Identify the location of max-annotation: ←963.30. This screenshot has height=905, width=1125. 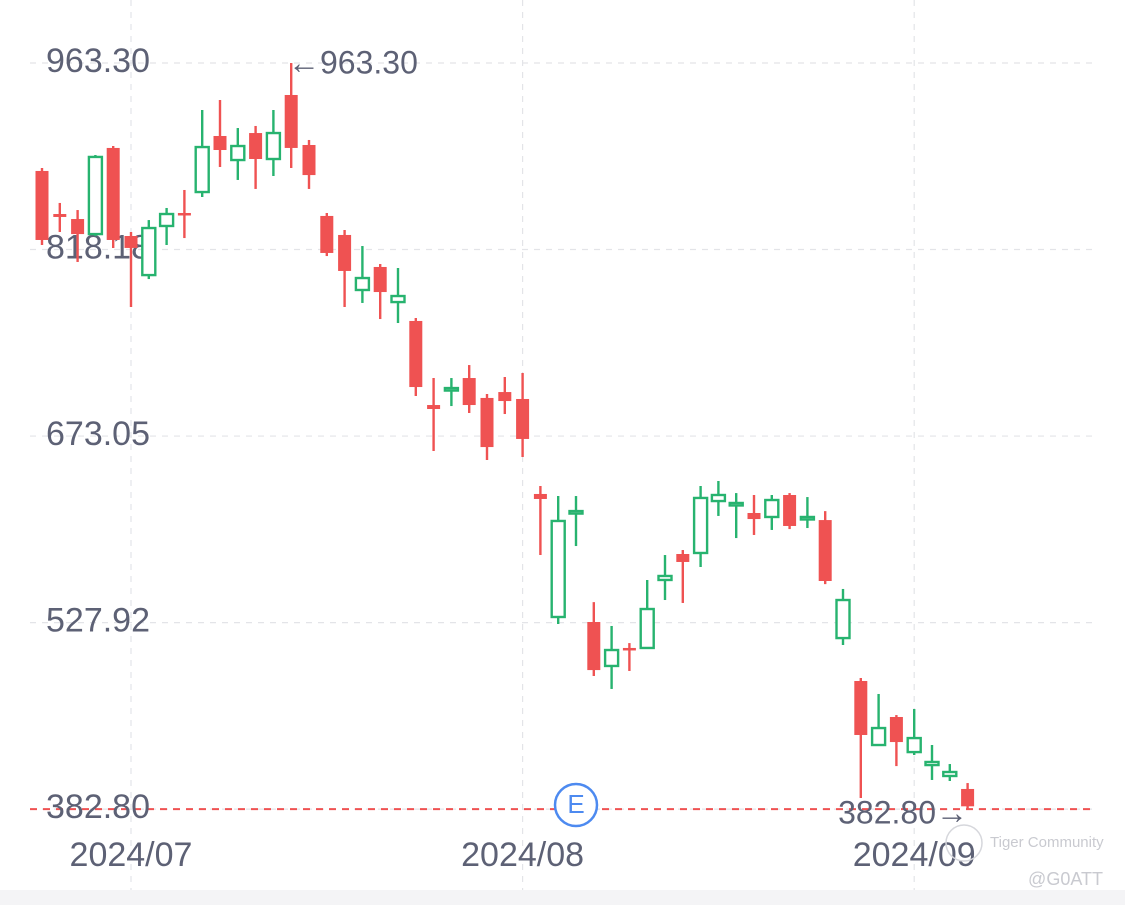
(353, 62).